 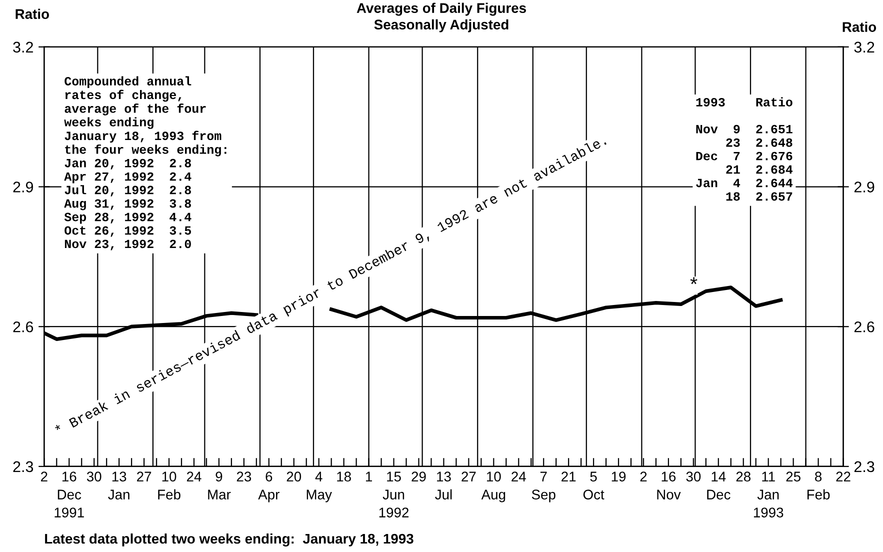 I want to click on y2-tick-label: 2.6, so click(x=864, y=326).